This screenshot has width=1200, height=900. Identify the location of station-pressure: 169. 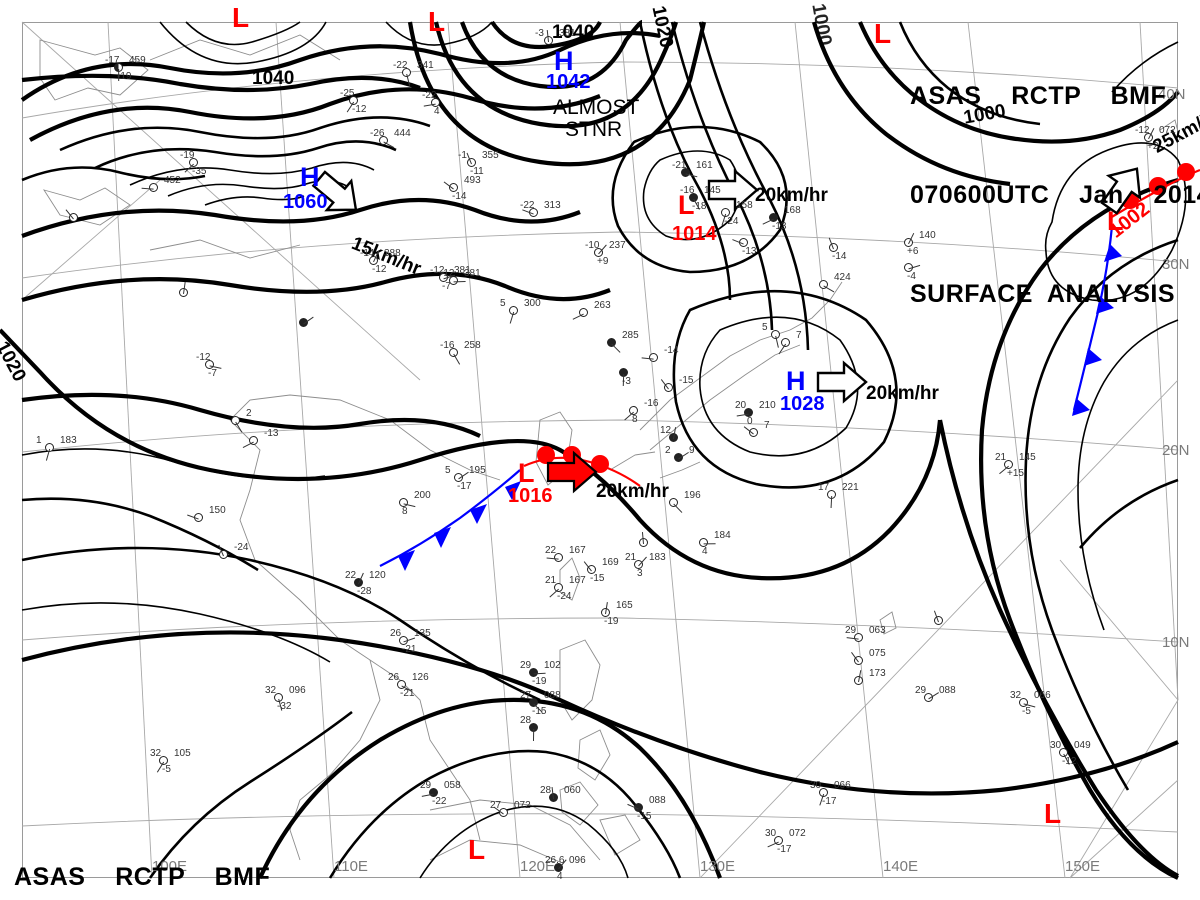
(610, 562).